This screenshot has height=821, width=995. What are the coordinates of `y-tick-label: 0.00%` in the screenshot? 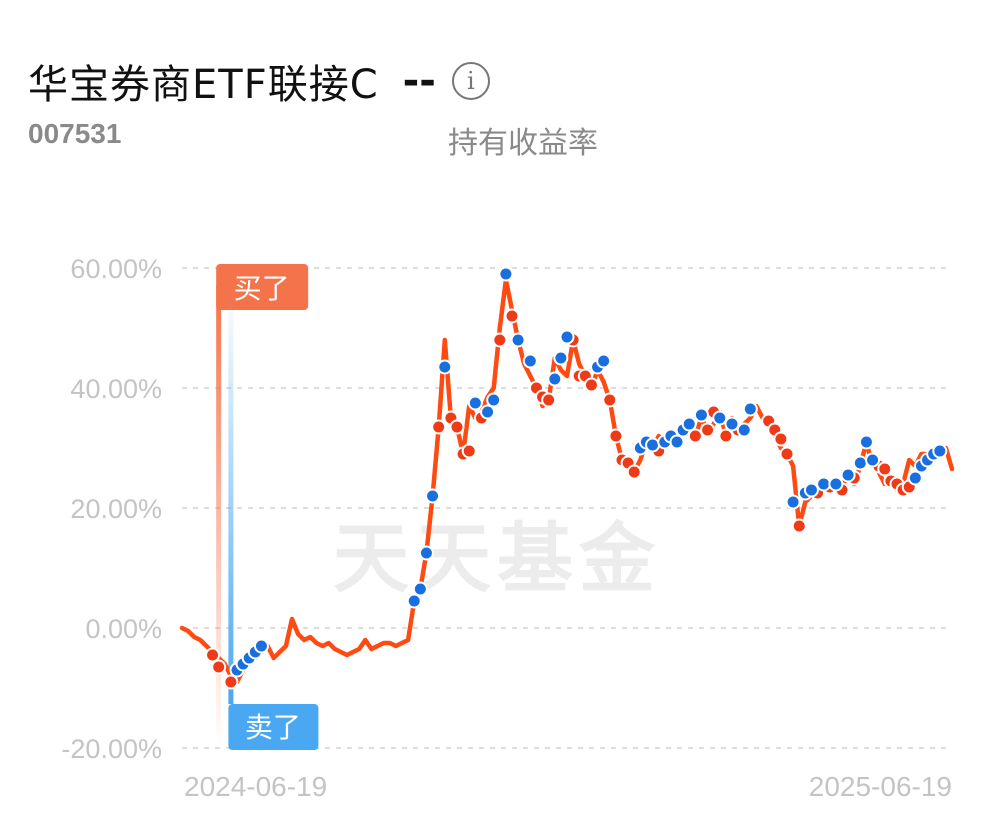 It's located at (123, 629).